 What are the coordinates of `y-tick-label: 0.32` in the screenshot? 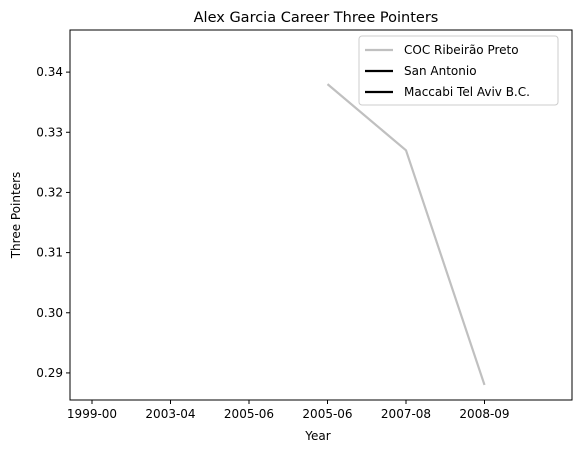 It's located at (49, 192).